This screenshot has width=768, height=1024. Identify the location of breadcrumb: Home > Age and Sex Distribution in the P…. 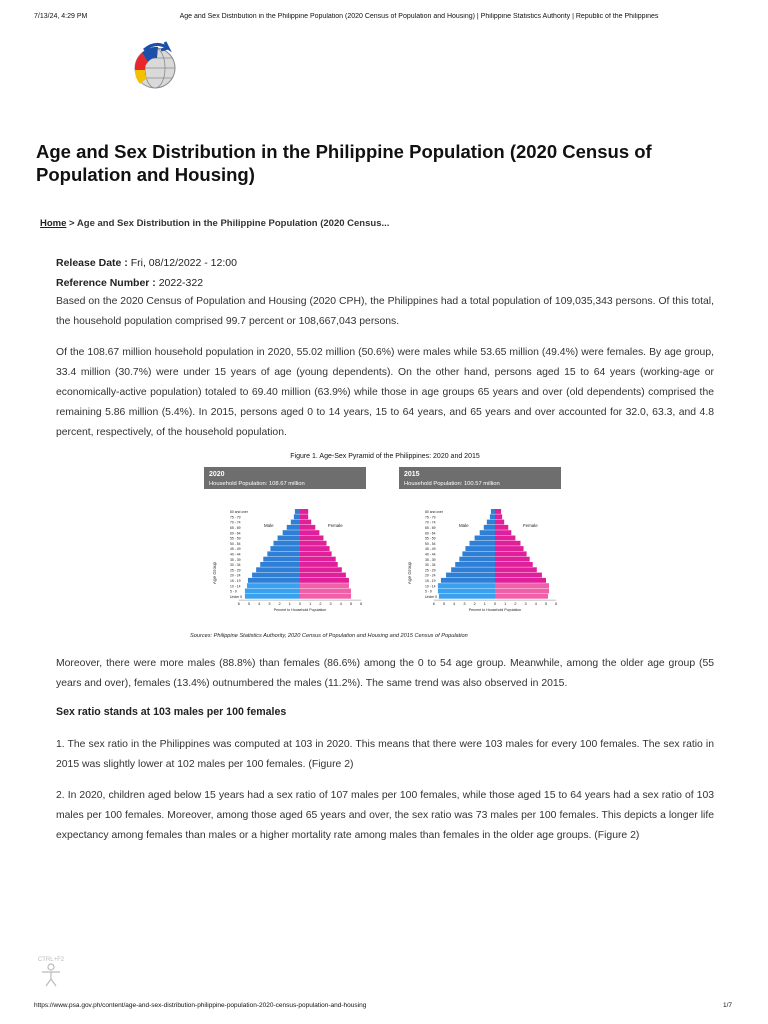
(214, 223).